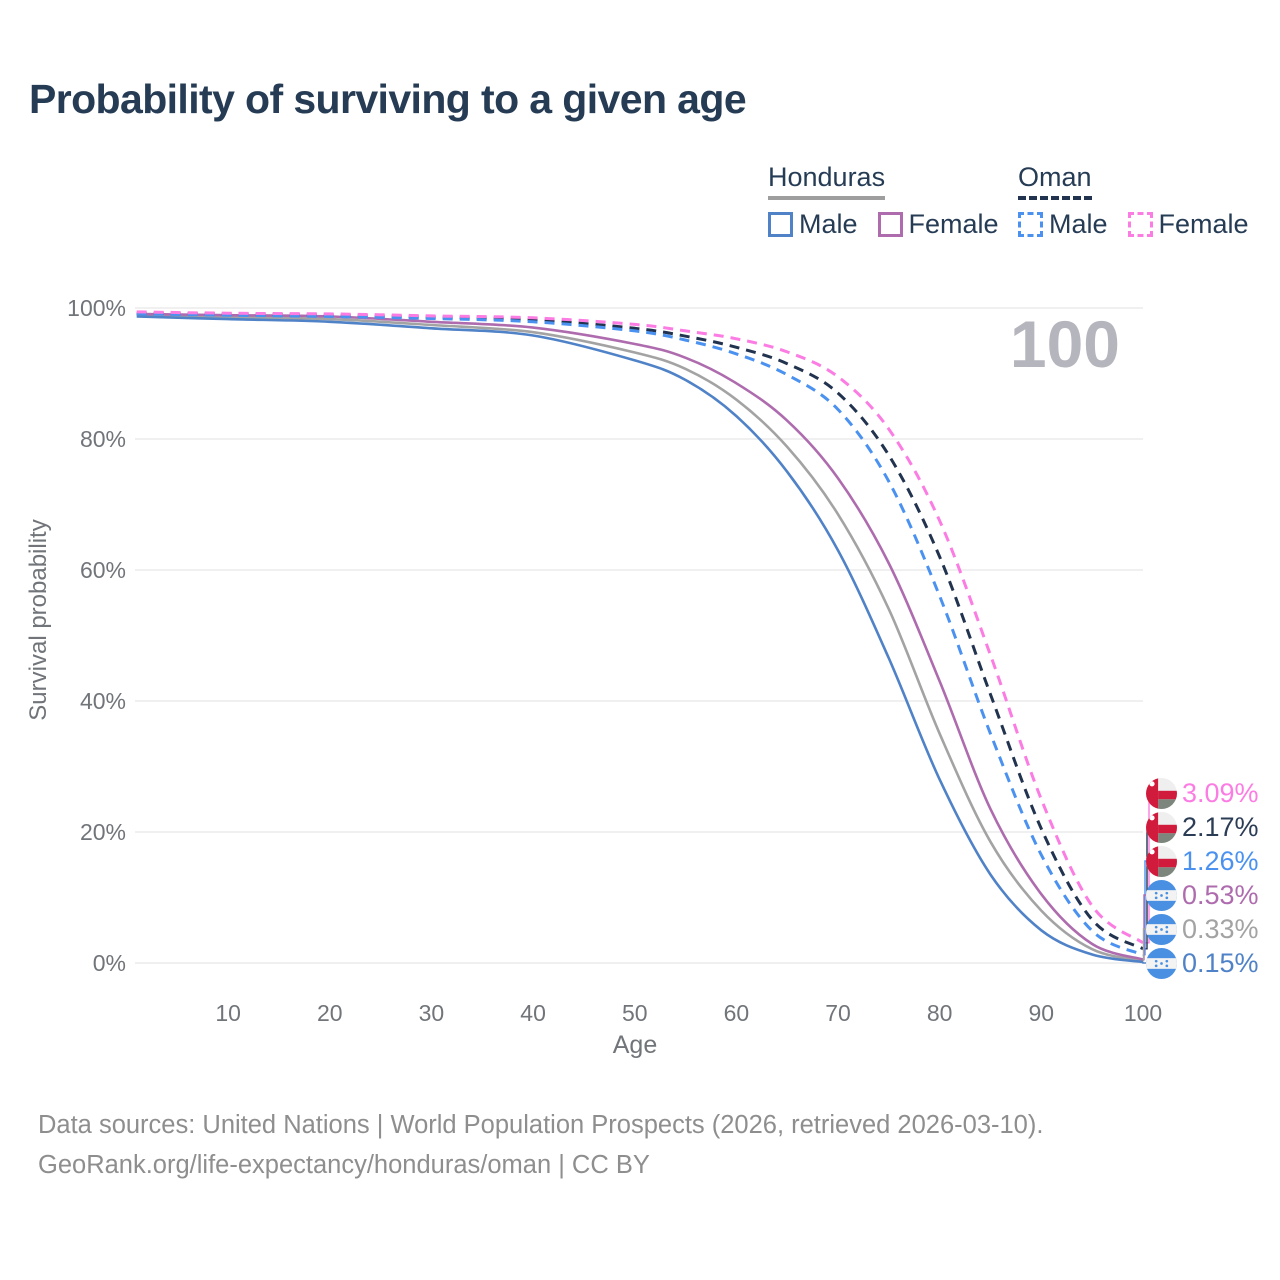 The width and height of the screenshot is (1280, 1280). I want to click on x-tick-label: 50, so click(635, 1013).